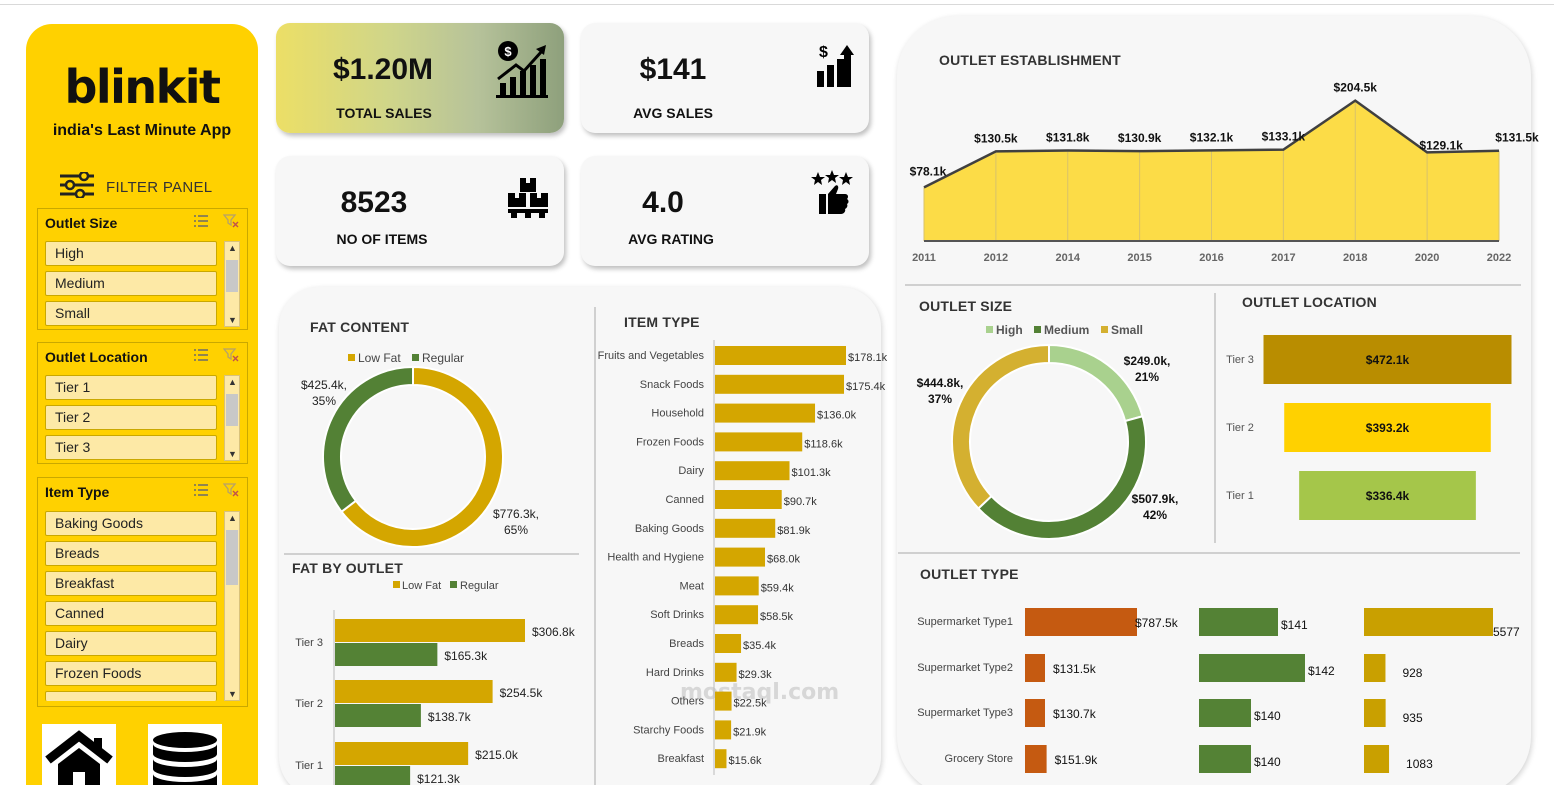  Describe the element at coordinates (374, 202) in the screenshot. I see `kpi-value: 8523` at that location.